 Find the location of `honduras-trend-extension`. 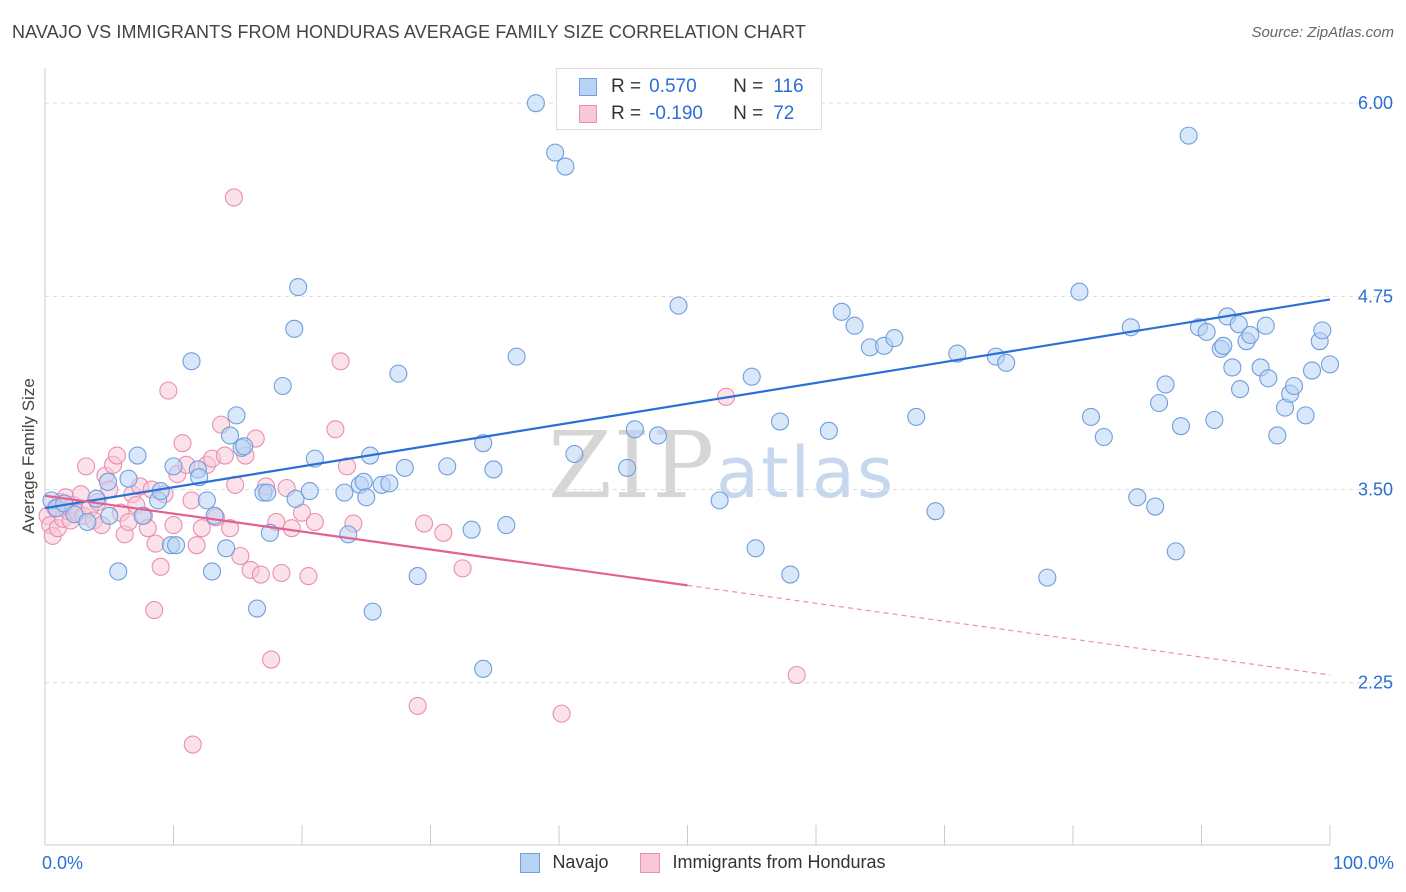

honduras-trend-extension is located at coordinates (1009, 630).